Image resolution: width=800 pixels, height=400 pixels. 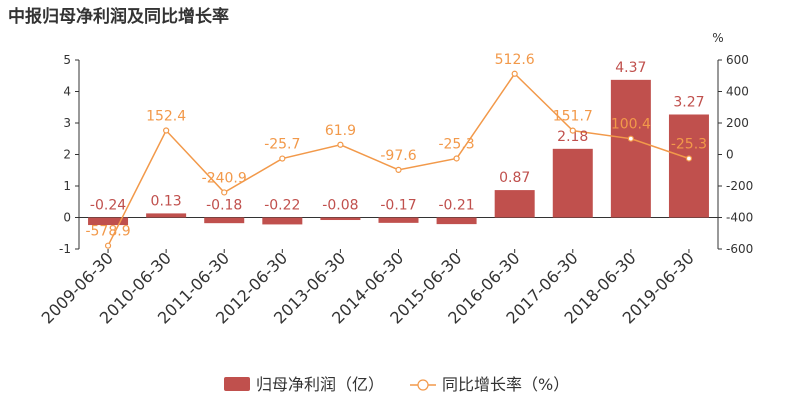 I want to click on bar-label: -0.08, so click(x=340, y=206).